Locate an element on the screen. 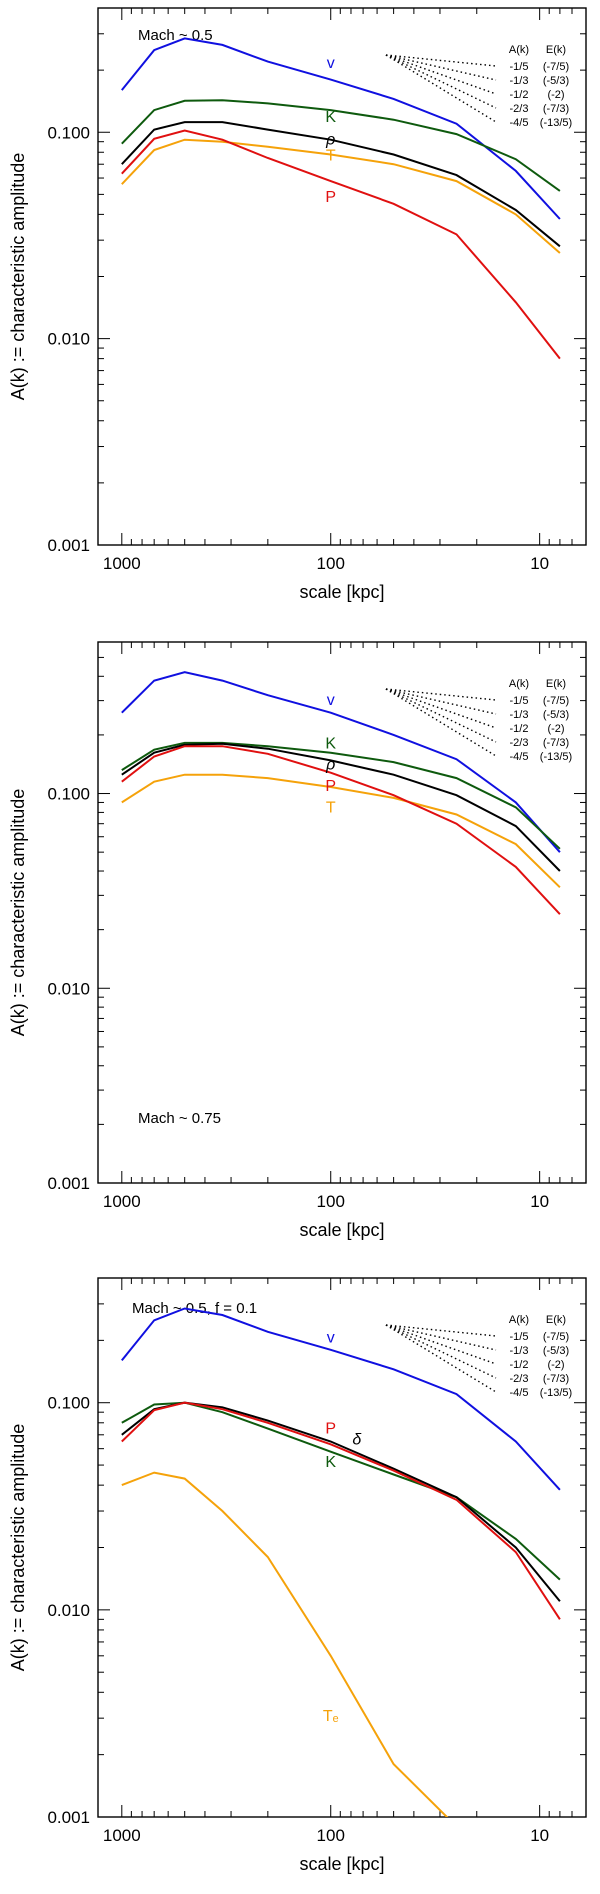 The height and width of the screenshot is (1894, 600). series-line-delta is located at coordinates (341, 1501).